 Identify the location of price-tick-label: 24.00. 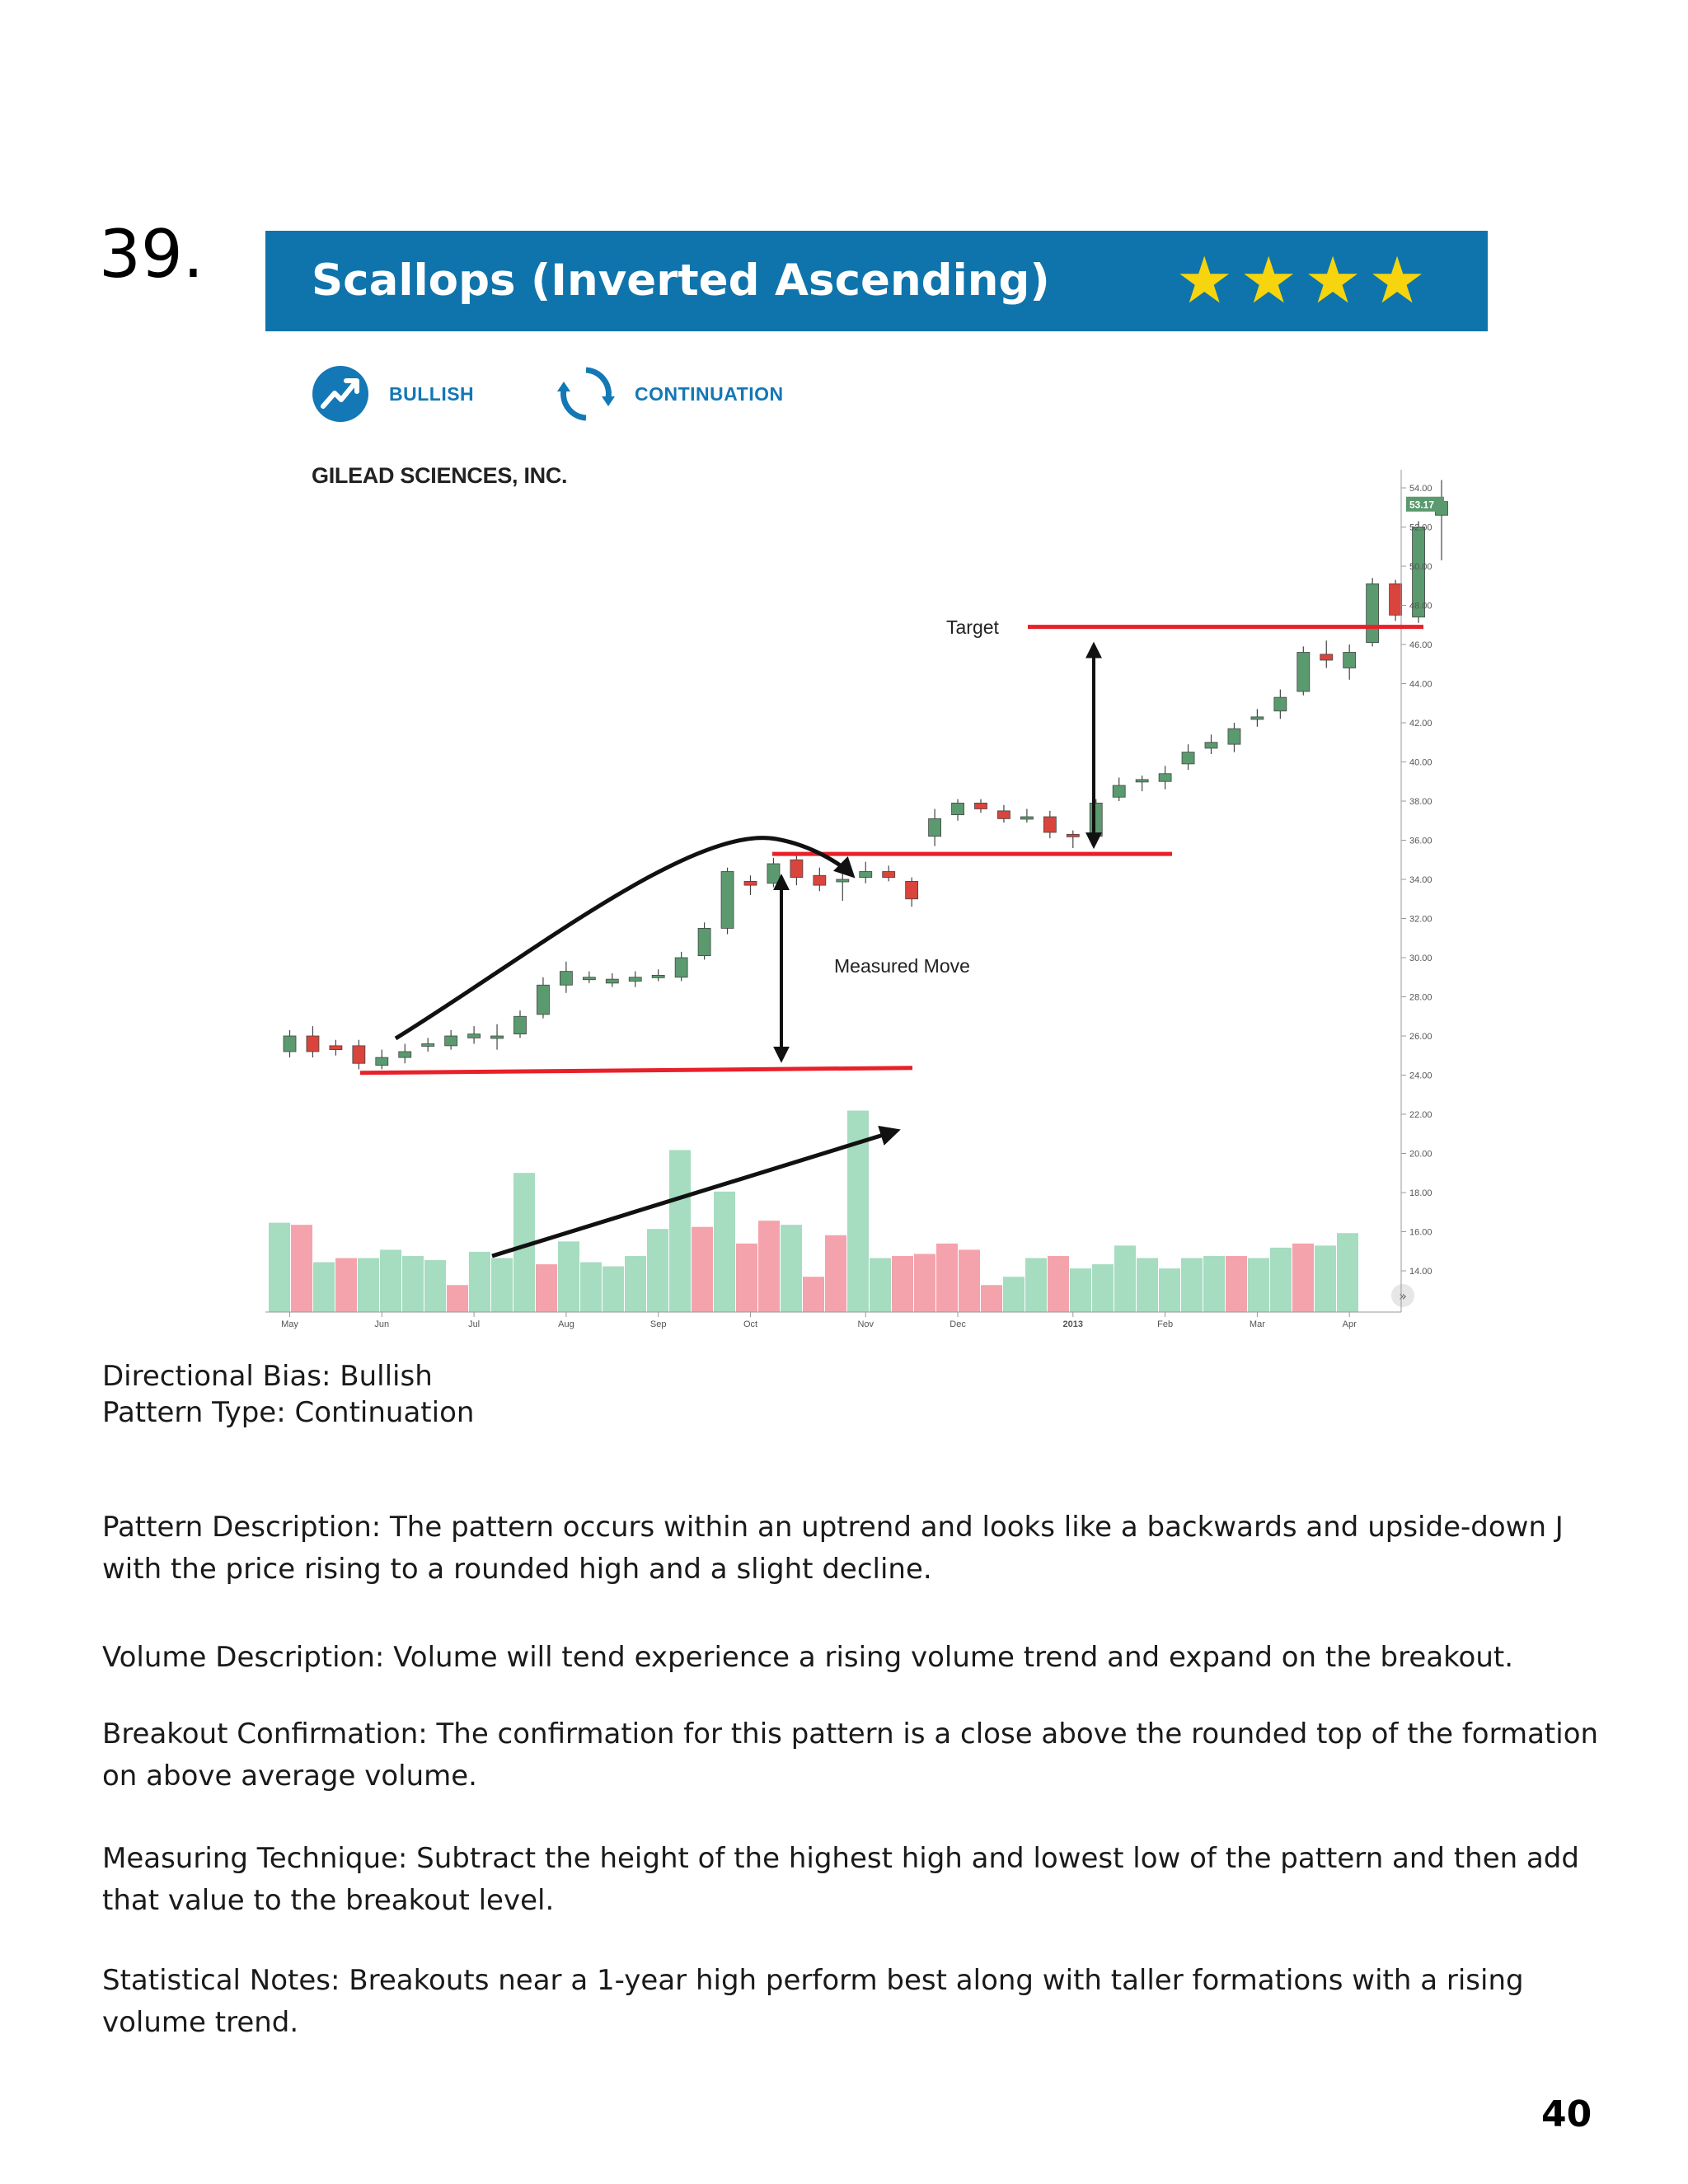
(1421, 1076).